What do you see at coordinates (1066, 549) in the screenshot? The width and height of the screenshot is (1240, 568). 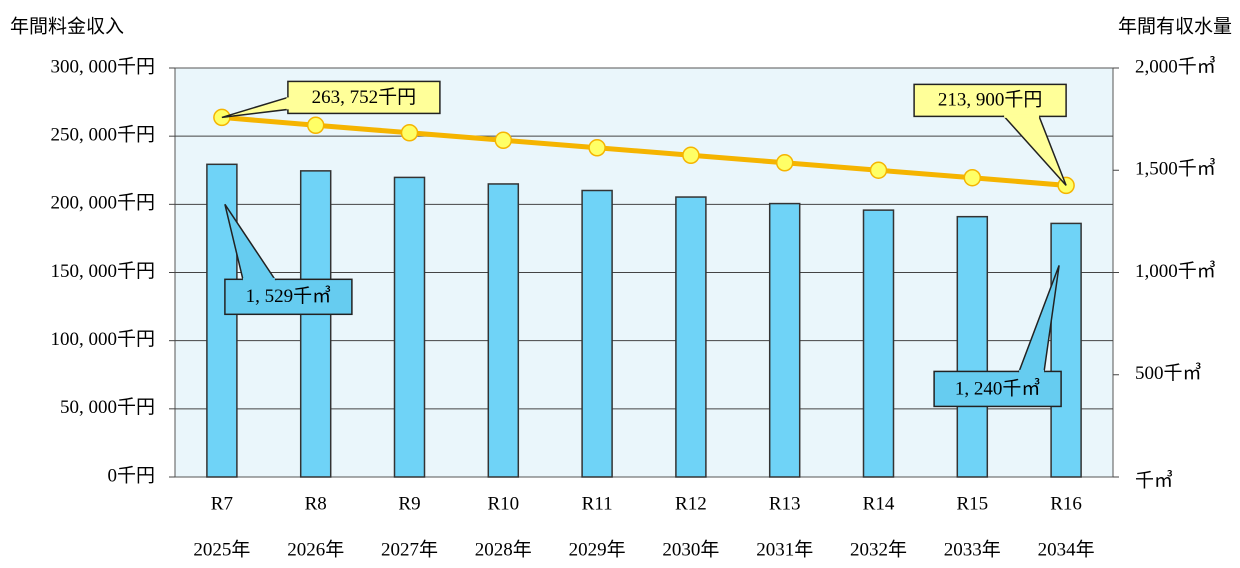 I see `x-tick-year: 2034年` at bounding box center [1066, 549].